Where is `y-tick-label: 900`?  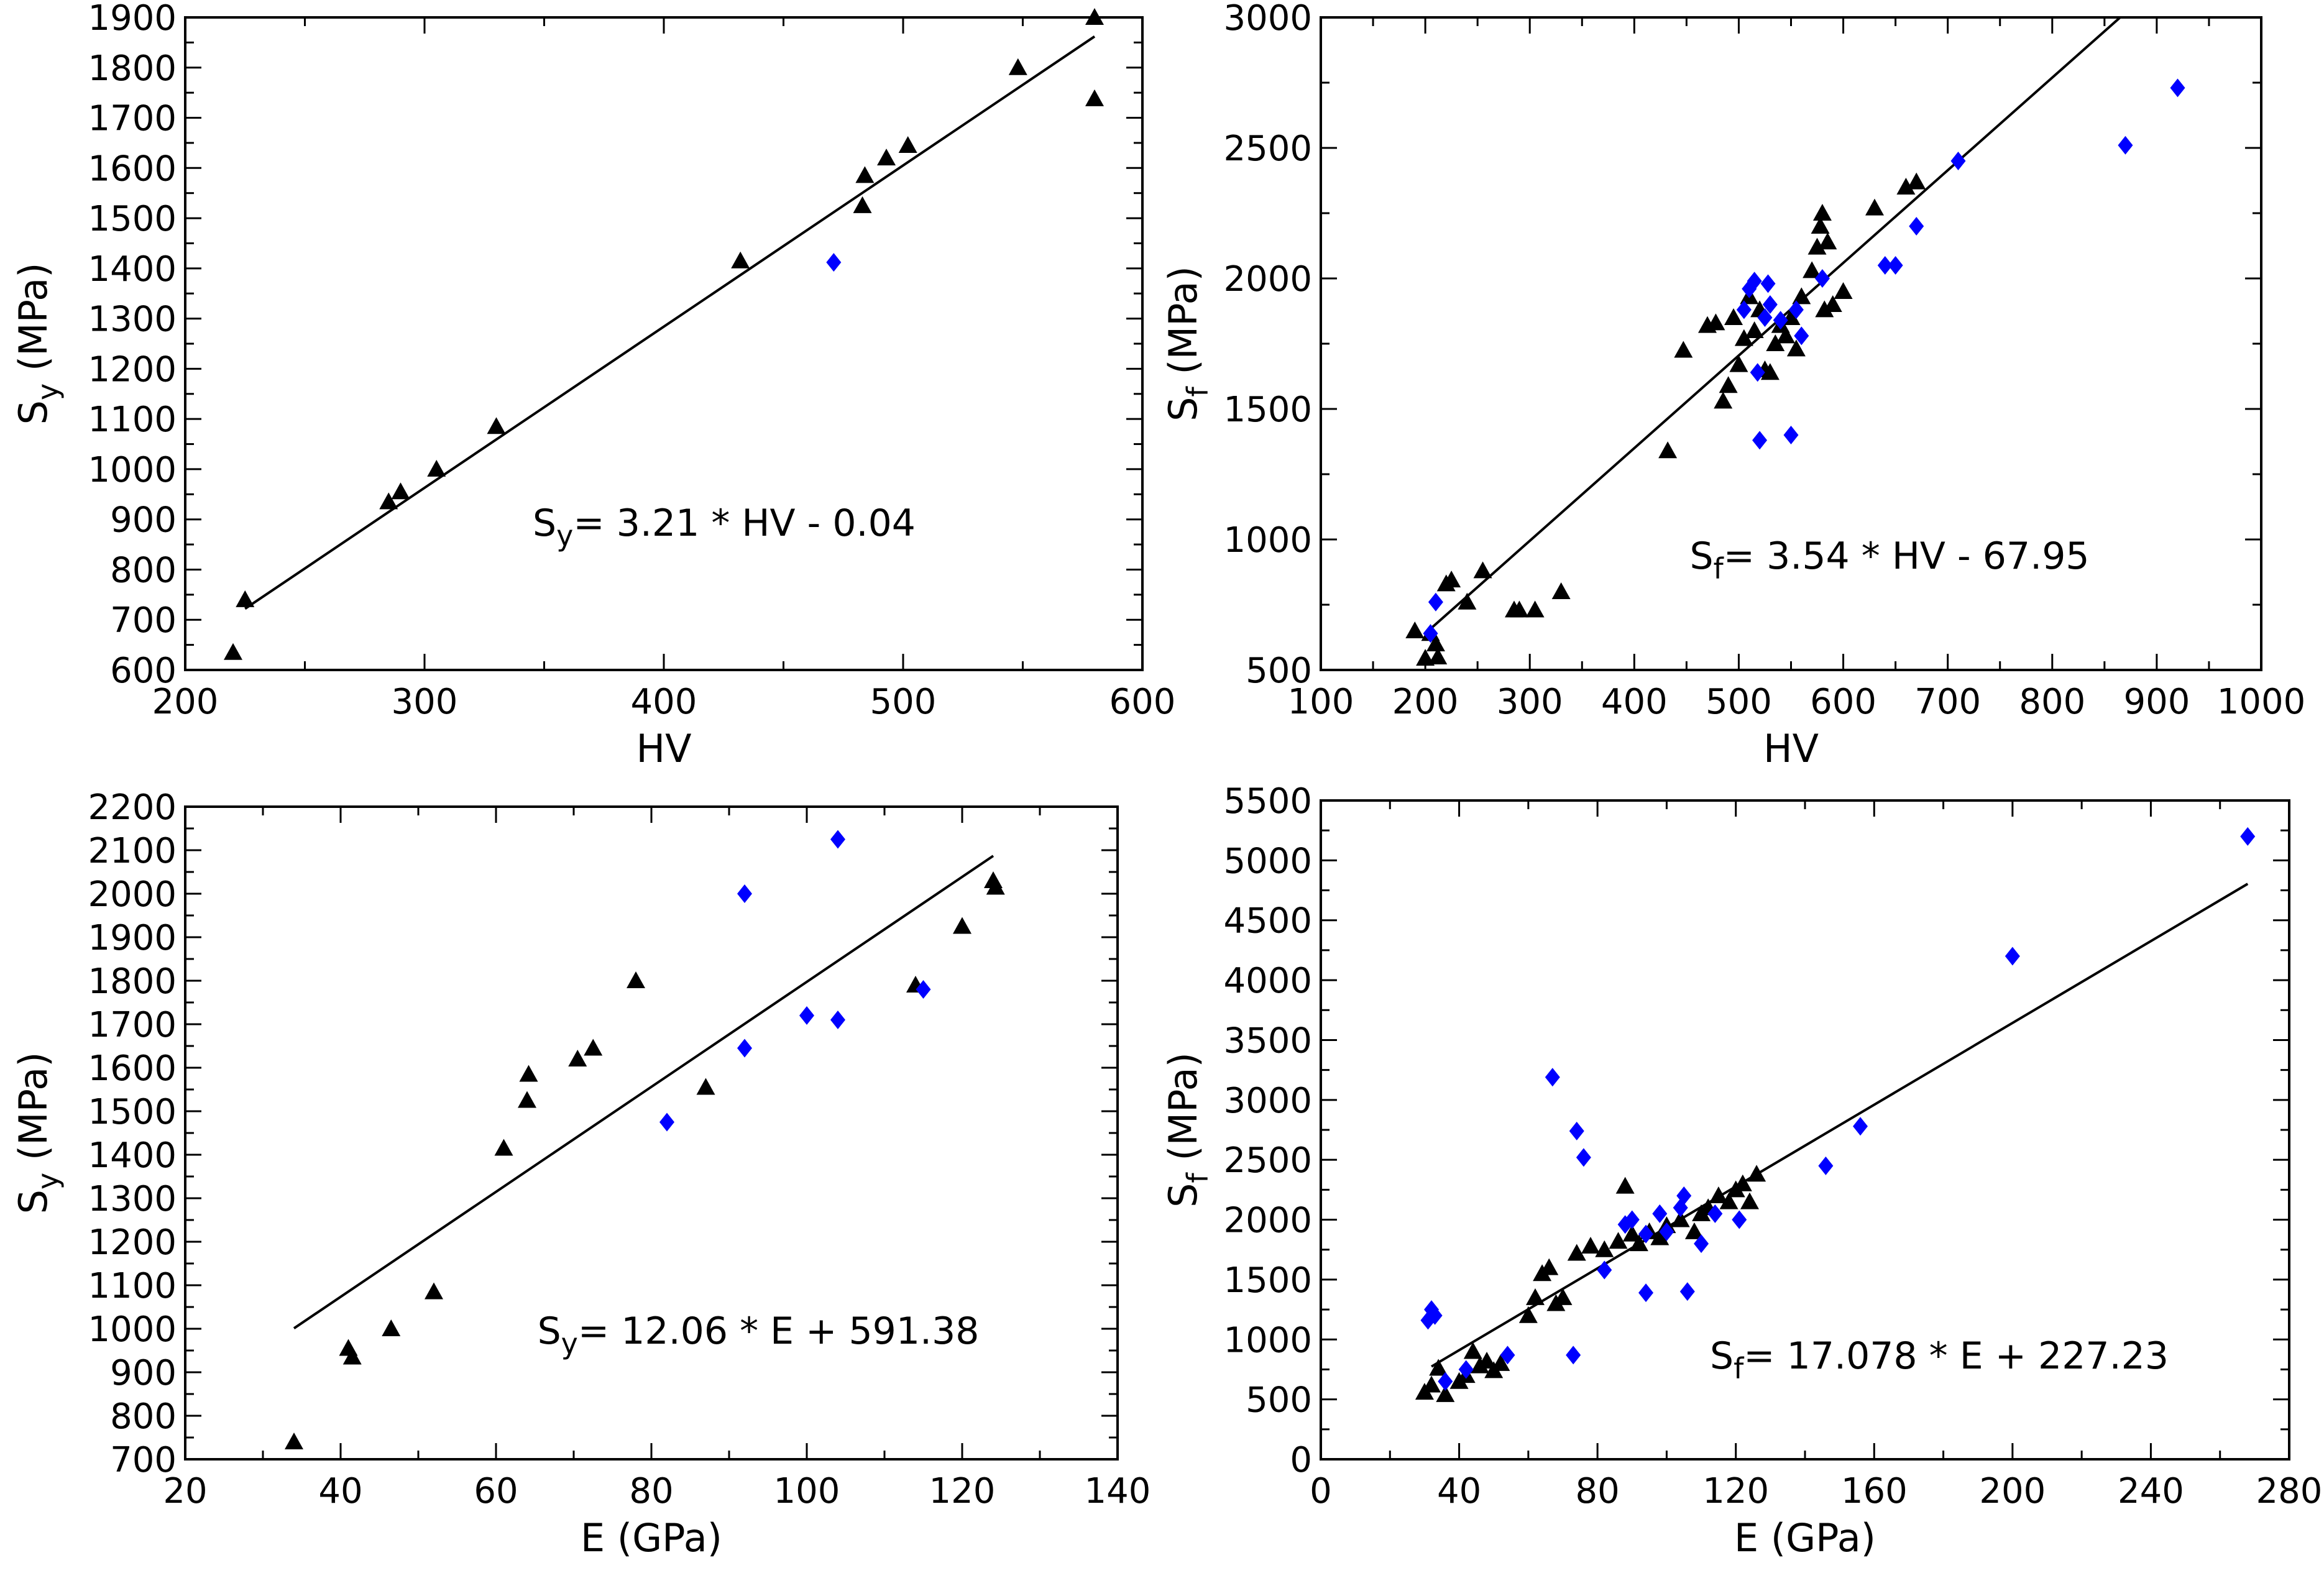
y-tick-label: 900 is located at coordinates (143, 1373).